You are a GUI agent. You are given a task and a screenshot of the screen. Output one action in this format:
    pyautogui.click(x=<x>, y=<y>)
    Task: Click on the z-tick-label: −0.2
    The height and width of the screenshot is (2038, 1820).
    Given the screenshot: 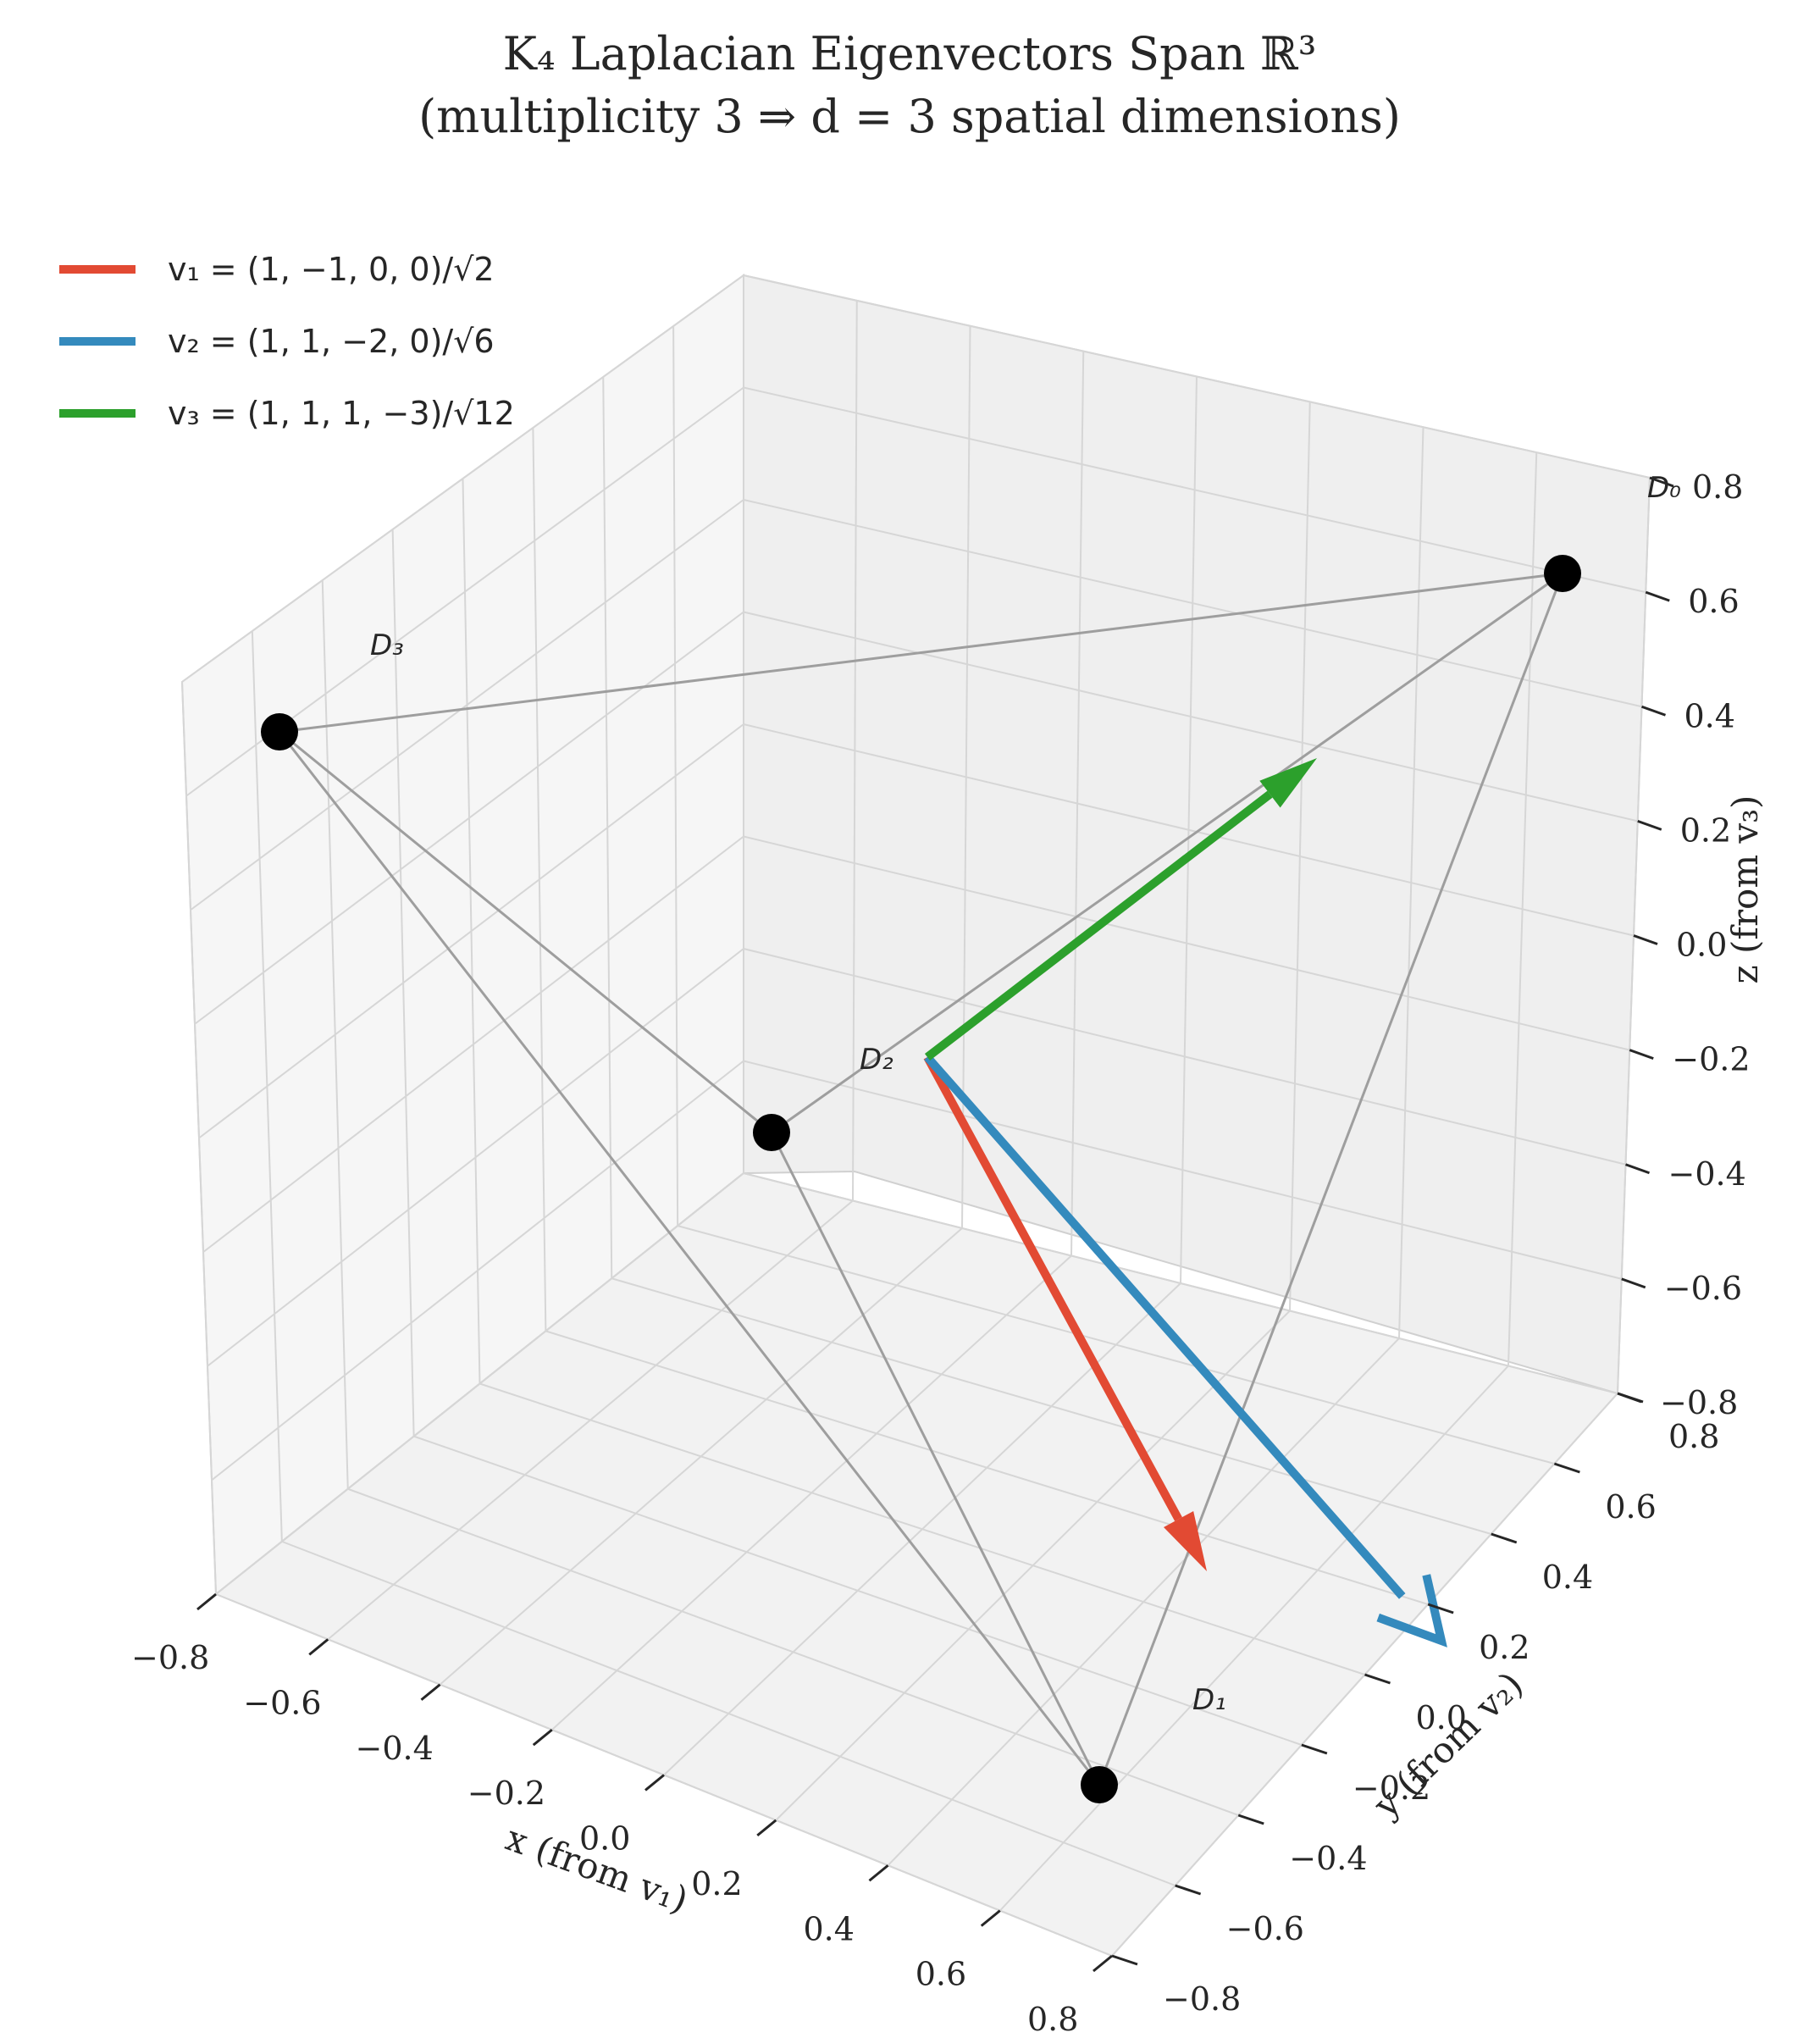 What is the action you would take?
    pyautogui.click(x=1711, y=1059)
    